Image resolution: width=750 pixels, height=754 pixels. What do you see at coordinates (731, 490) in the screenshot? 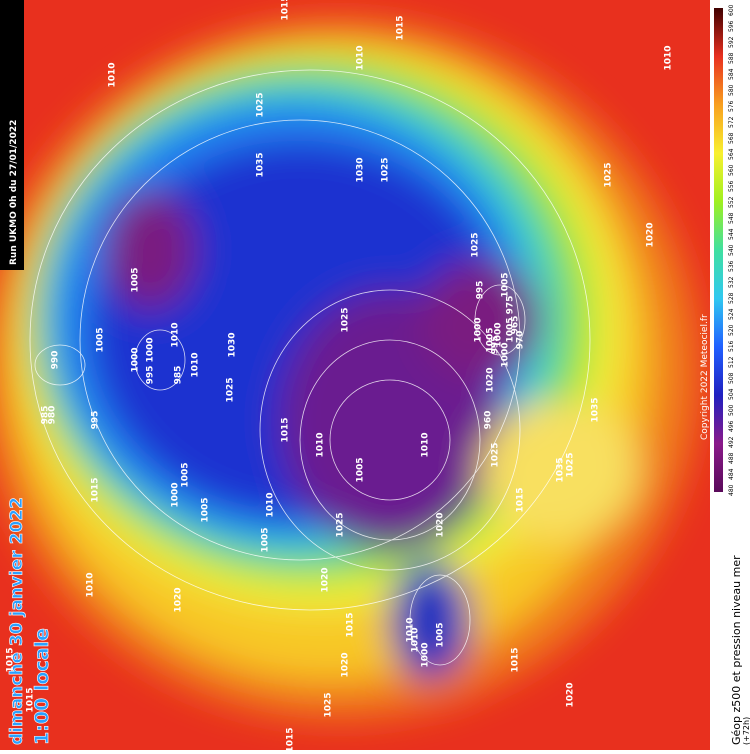
I see `scale-label: 480` at bounding box center [731, 490].